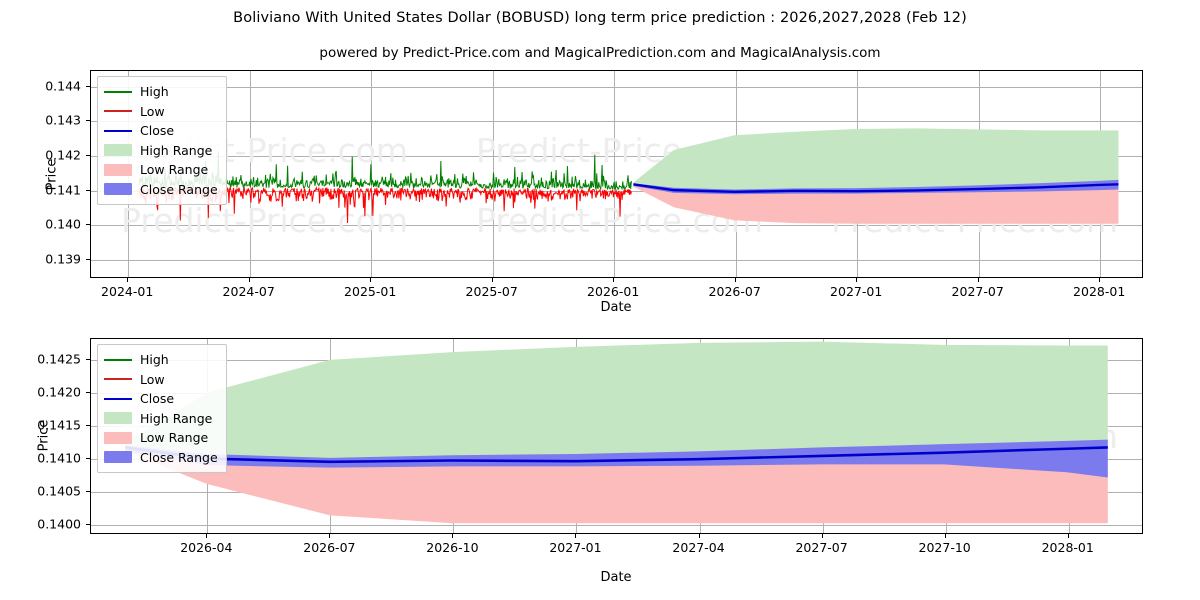 The height and width of the screenshot is (600, 1200). What do you see at coordinates (176, 418) in the screenshot?
I see `legend-item-label: High Range` at bounding box center [176, 418].